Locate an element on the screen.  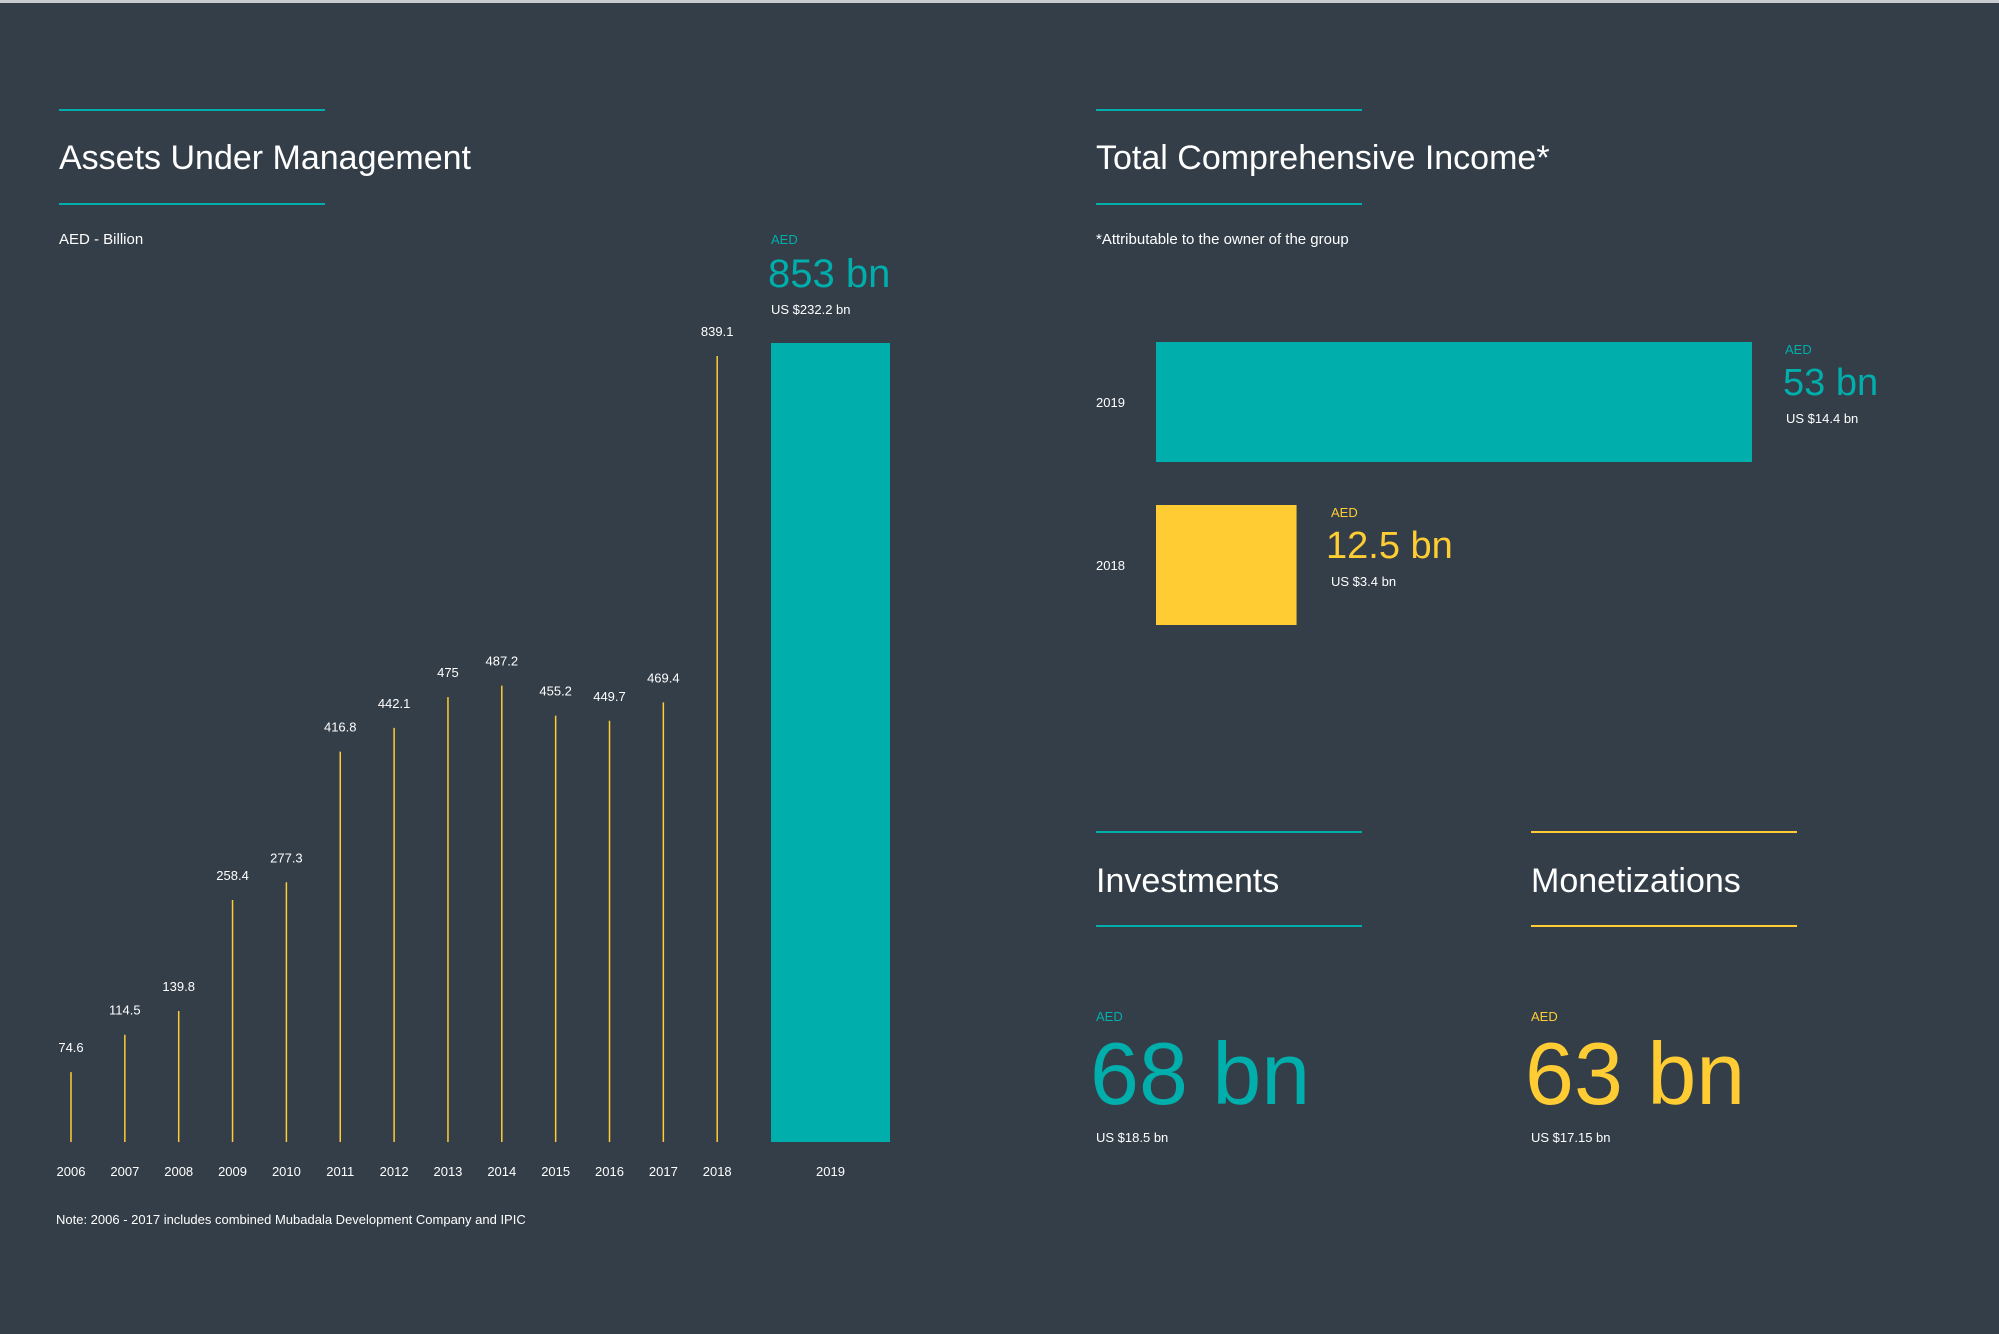
aum-value-label-2010: 277.3 is located at coordinates (286, 857).